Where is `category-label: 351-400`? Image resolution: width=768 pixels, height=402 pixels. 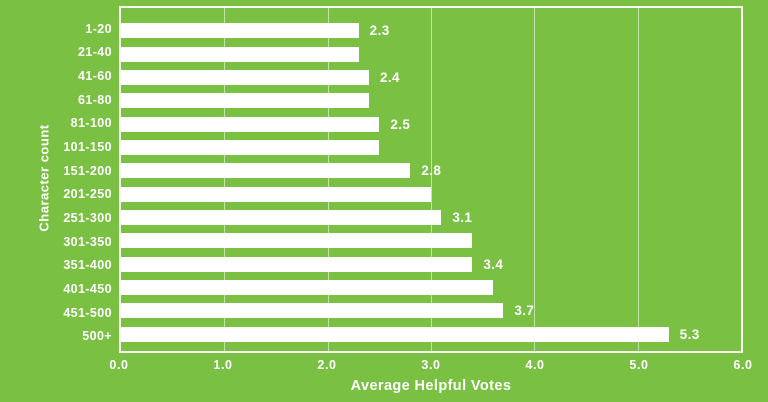
category-label: 351-400 is located at coordinates (87, 265).